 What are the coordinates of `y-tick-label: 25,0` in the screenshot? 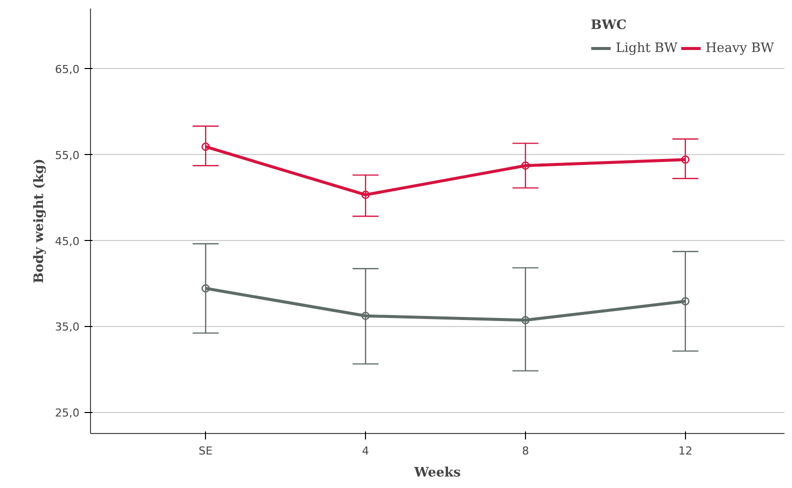 It's located at (67, 413).